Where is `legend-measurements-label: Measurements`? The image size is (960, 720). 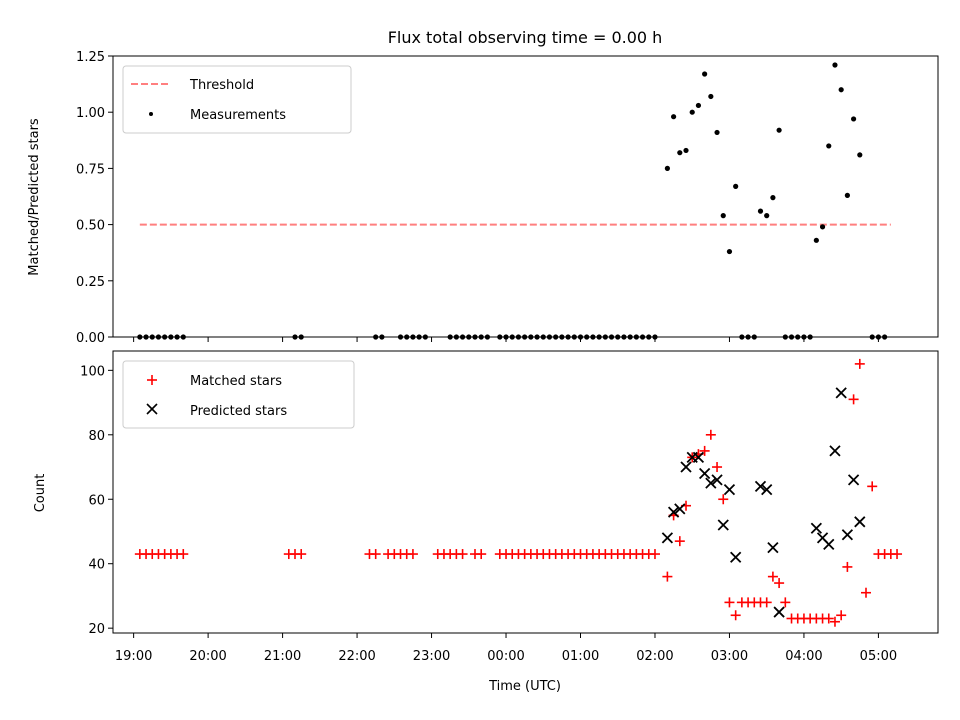 legend-measurements-label: Measurements is located at coordinates (238, 115).